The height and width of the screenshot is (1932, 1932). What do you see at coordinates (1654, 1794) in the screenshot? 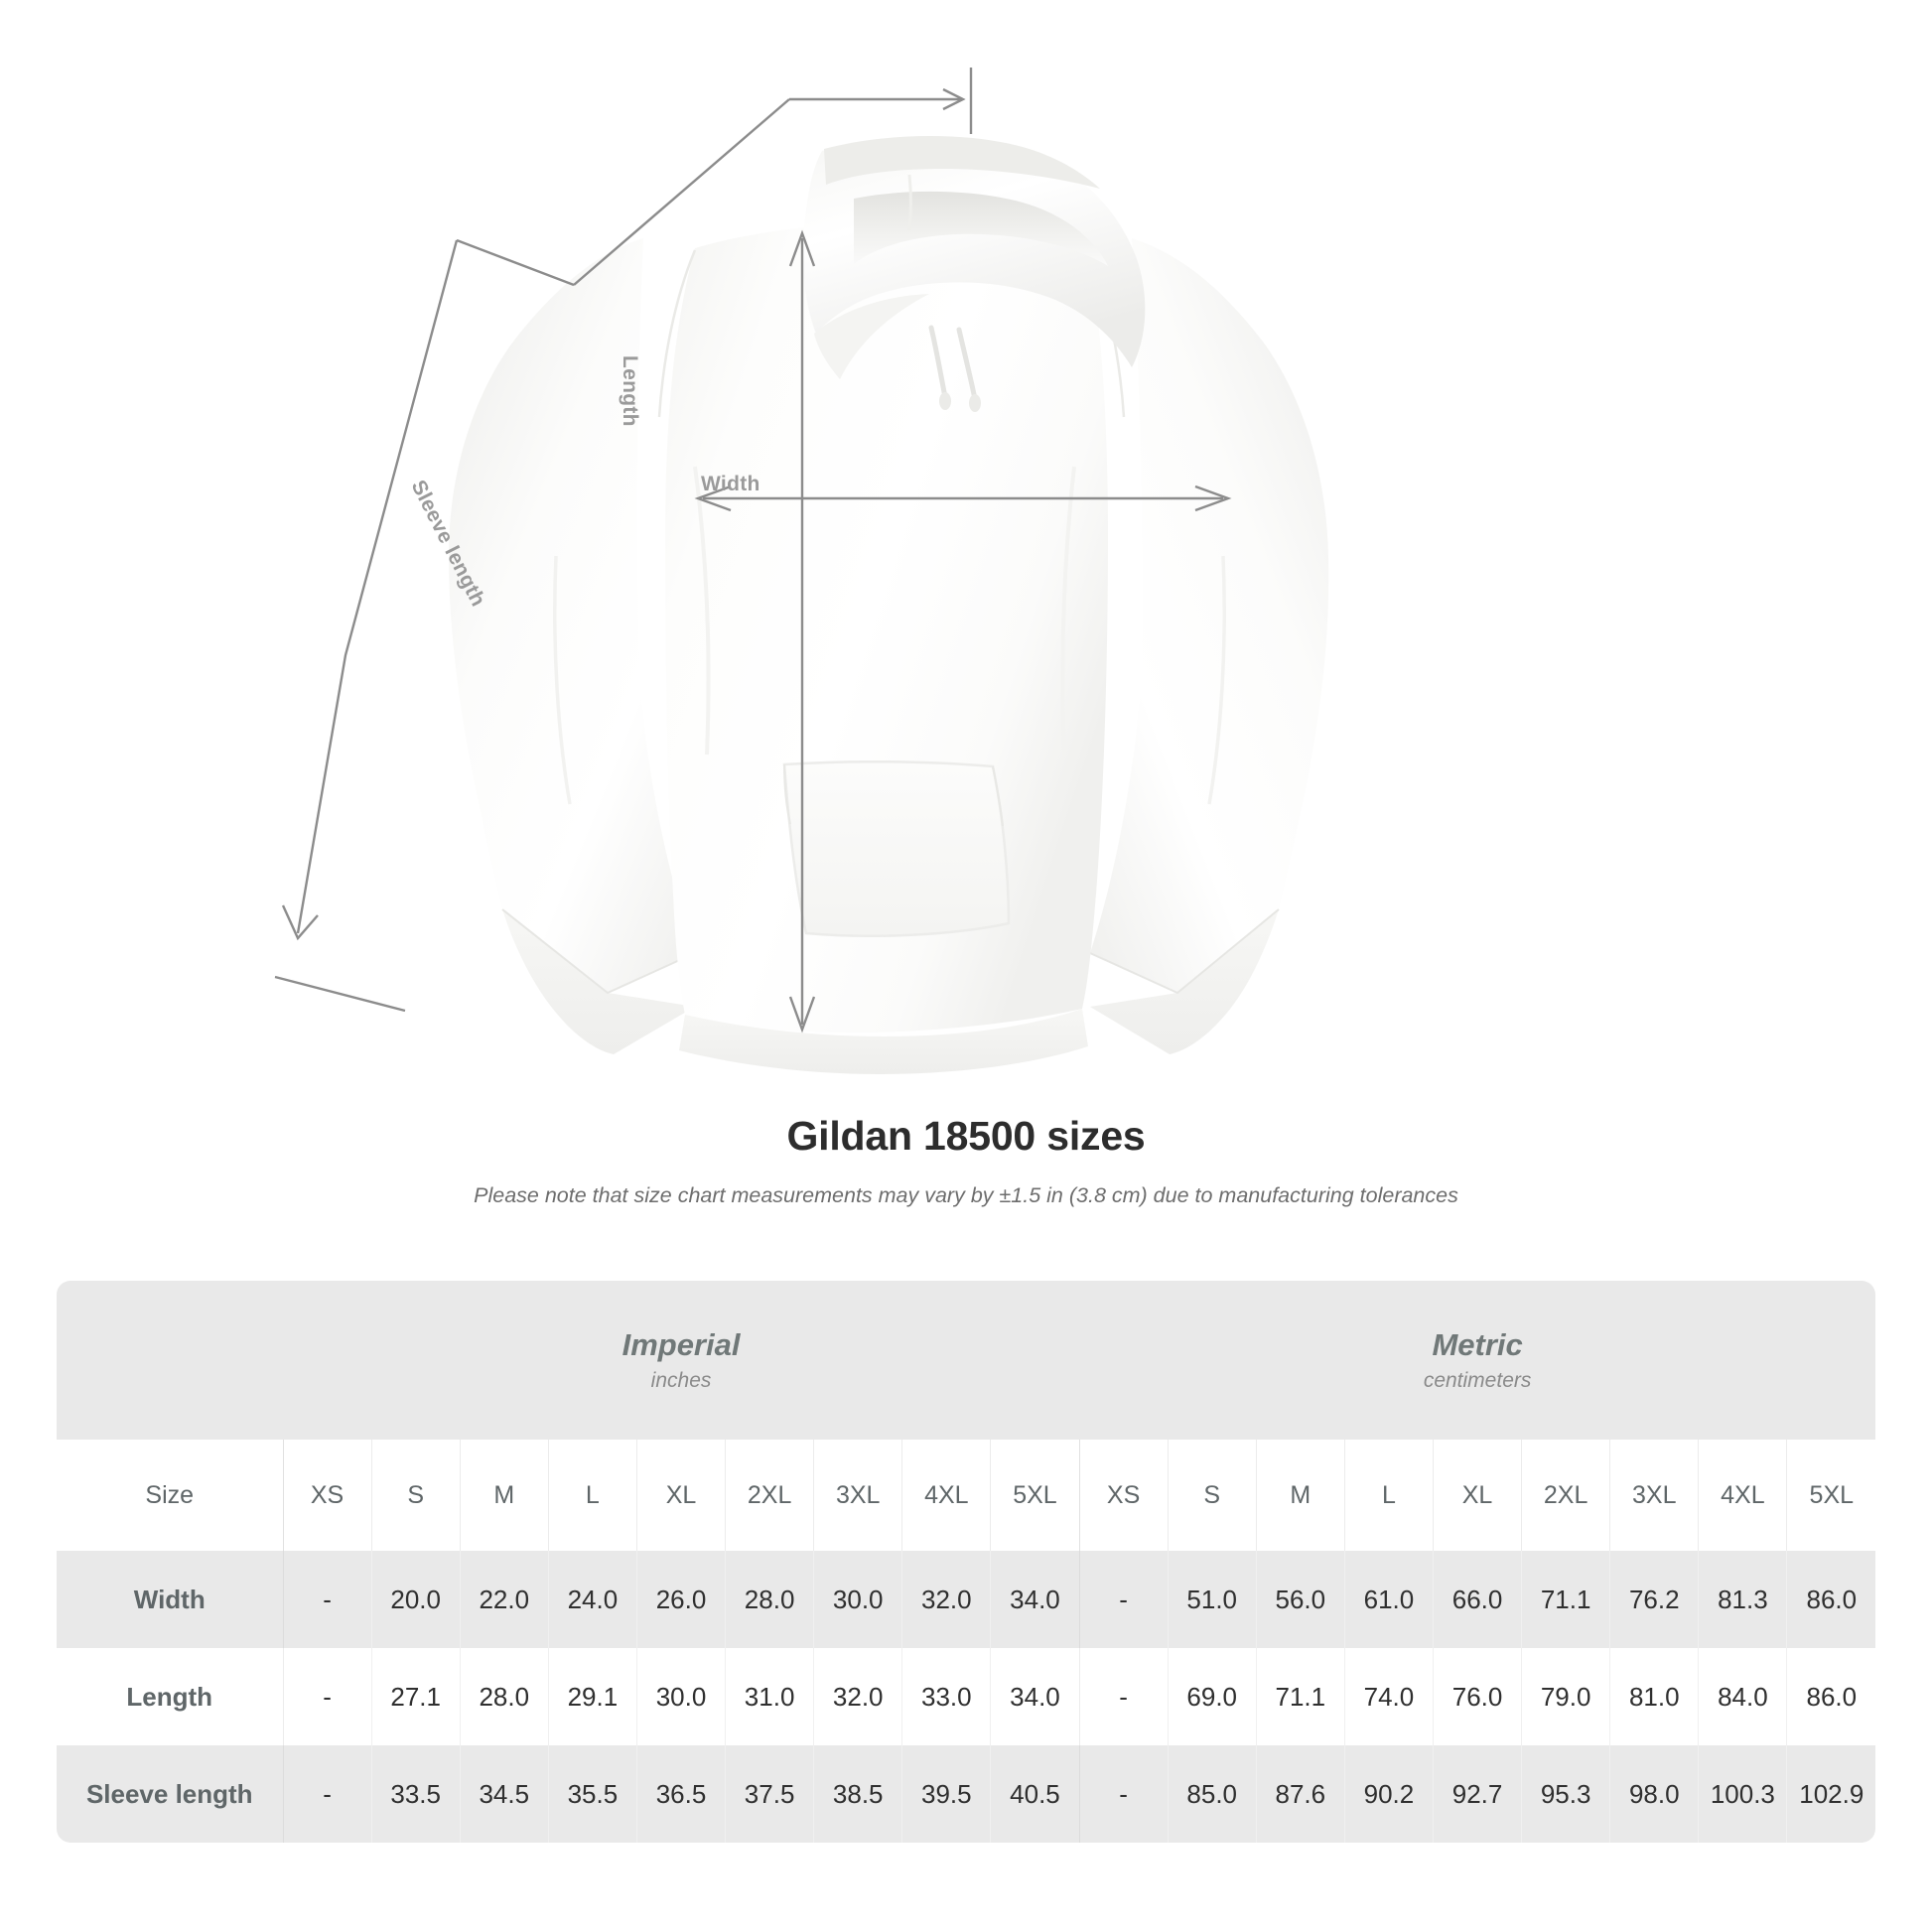
I see `cell-sleeve-length-metric-3xl: 98.0` at bounding box center [1654, 1794].